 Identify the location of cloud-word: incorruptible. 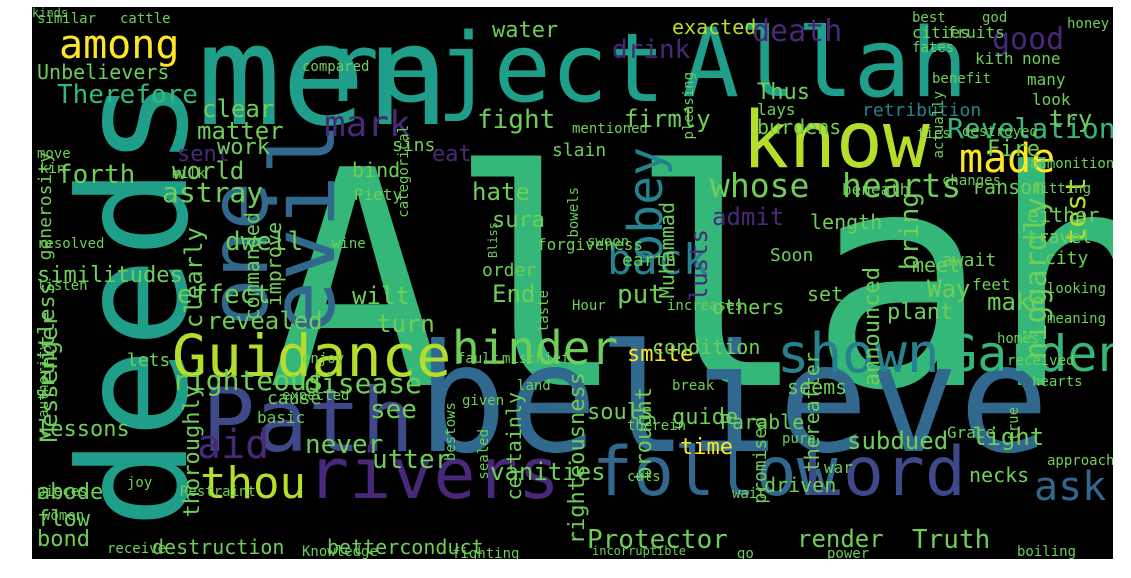
(639, 551).